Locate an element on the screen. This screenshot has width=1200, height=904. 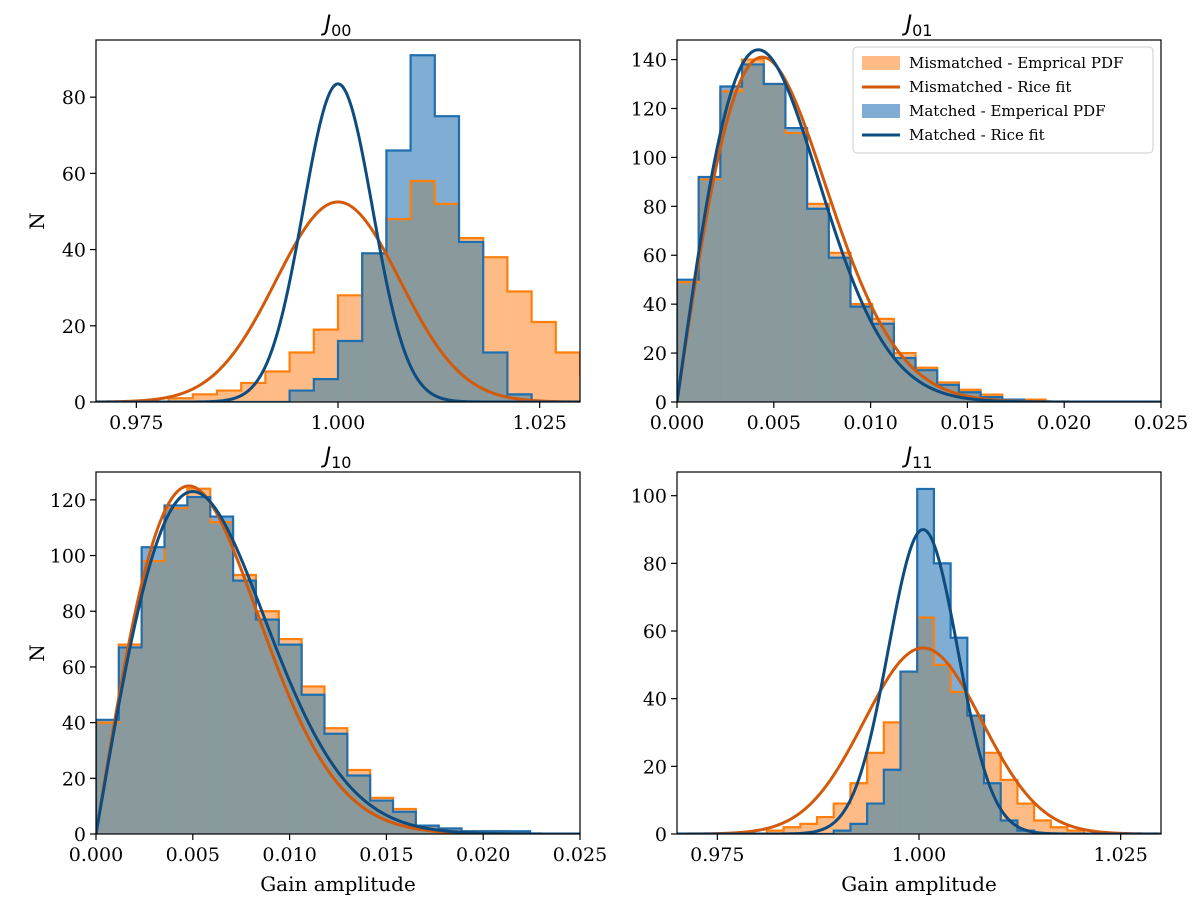
x-tick-label: 0.015 is located at coordinates (967, 423).